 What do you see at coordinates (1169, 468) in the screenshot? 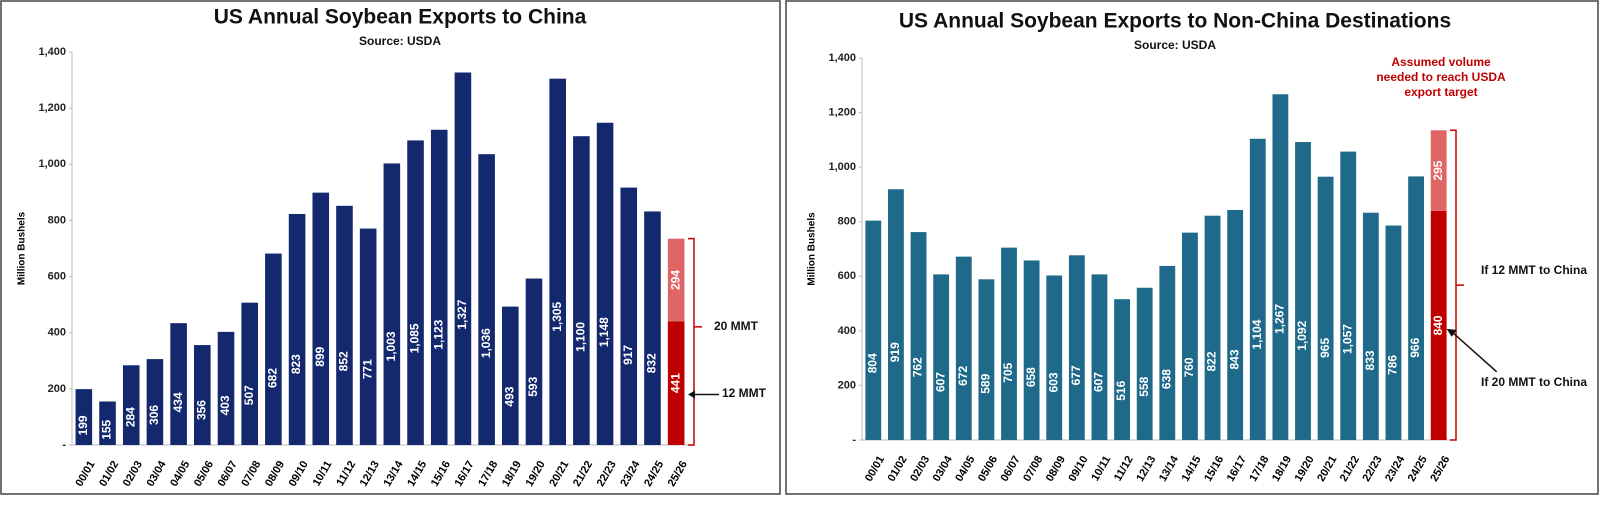
I see `x-tick-label: 13/14` at bounding box center [1169, 468].